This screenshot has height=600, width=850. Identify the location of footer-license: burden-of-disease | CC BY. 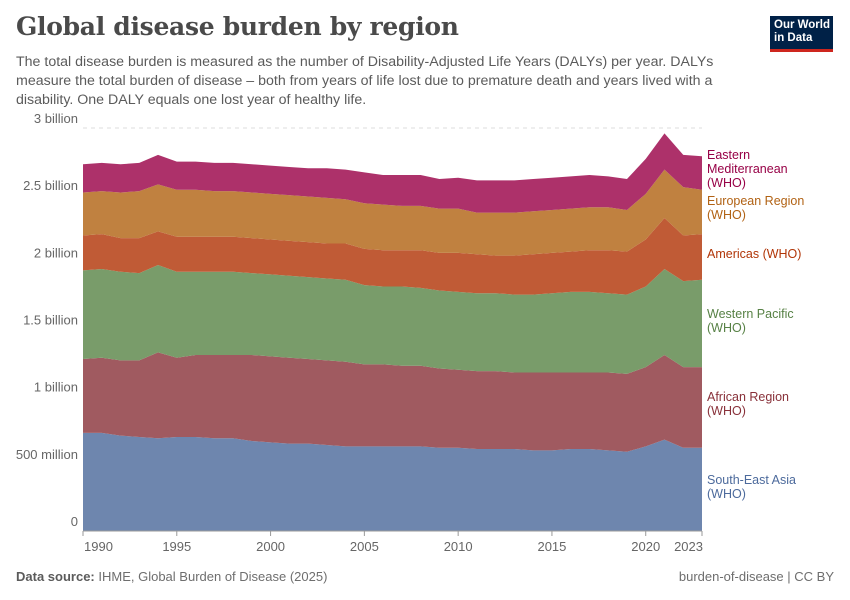
(756, 576).